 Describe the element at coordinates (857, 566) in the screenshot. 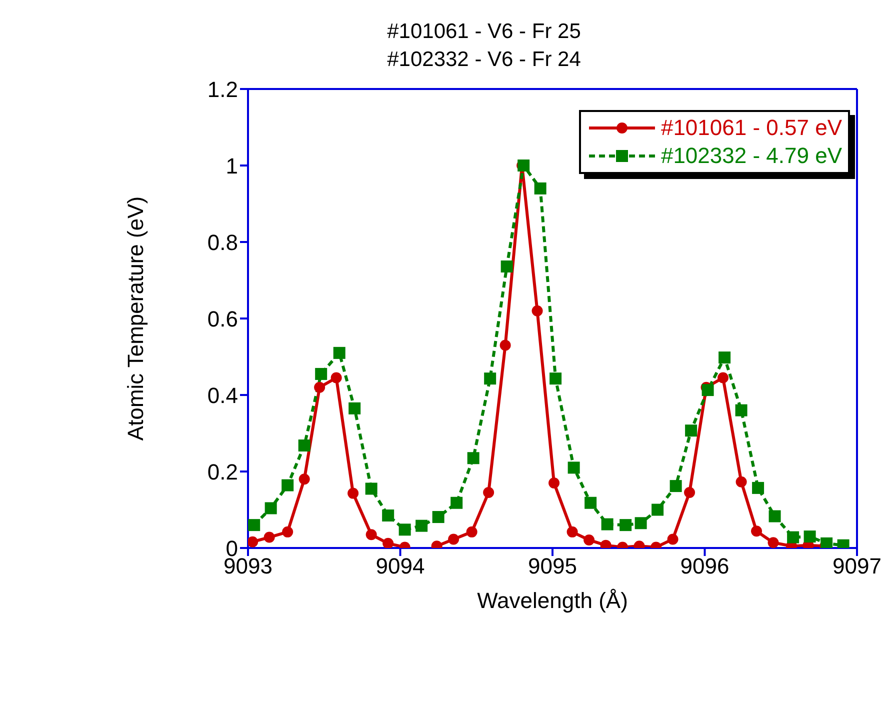

I see `x-tick-label: 9097` at that location.